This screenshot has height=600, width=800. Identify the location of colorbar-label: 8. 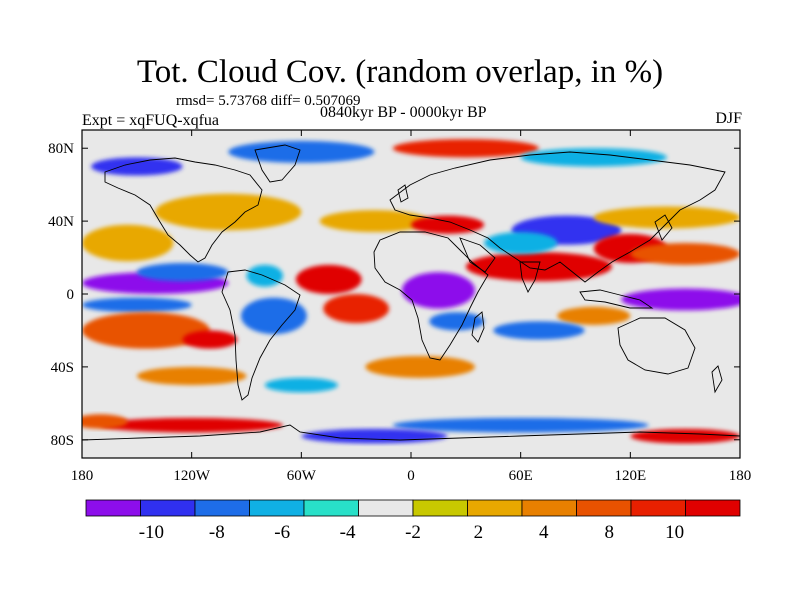
(609, 532).